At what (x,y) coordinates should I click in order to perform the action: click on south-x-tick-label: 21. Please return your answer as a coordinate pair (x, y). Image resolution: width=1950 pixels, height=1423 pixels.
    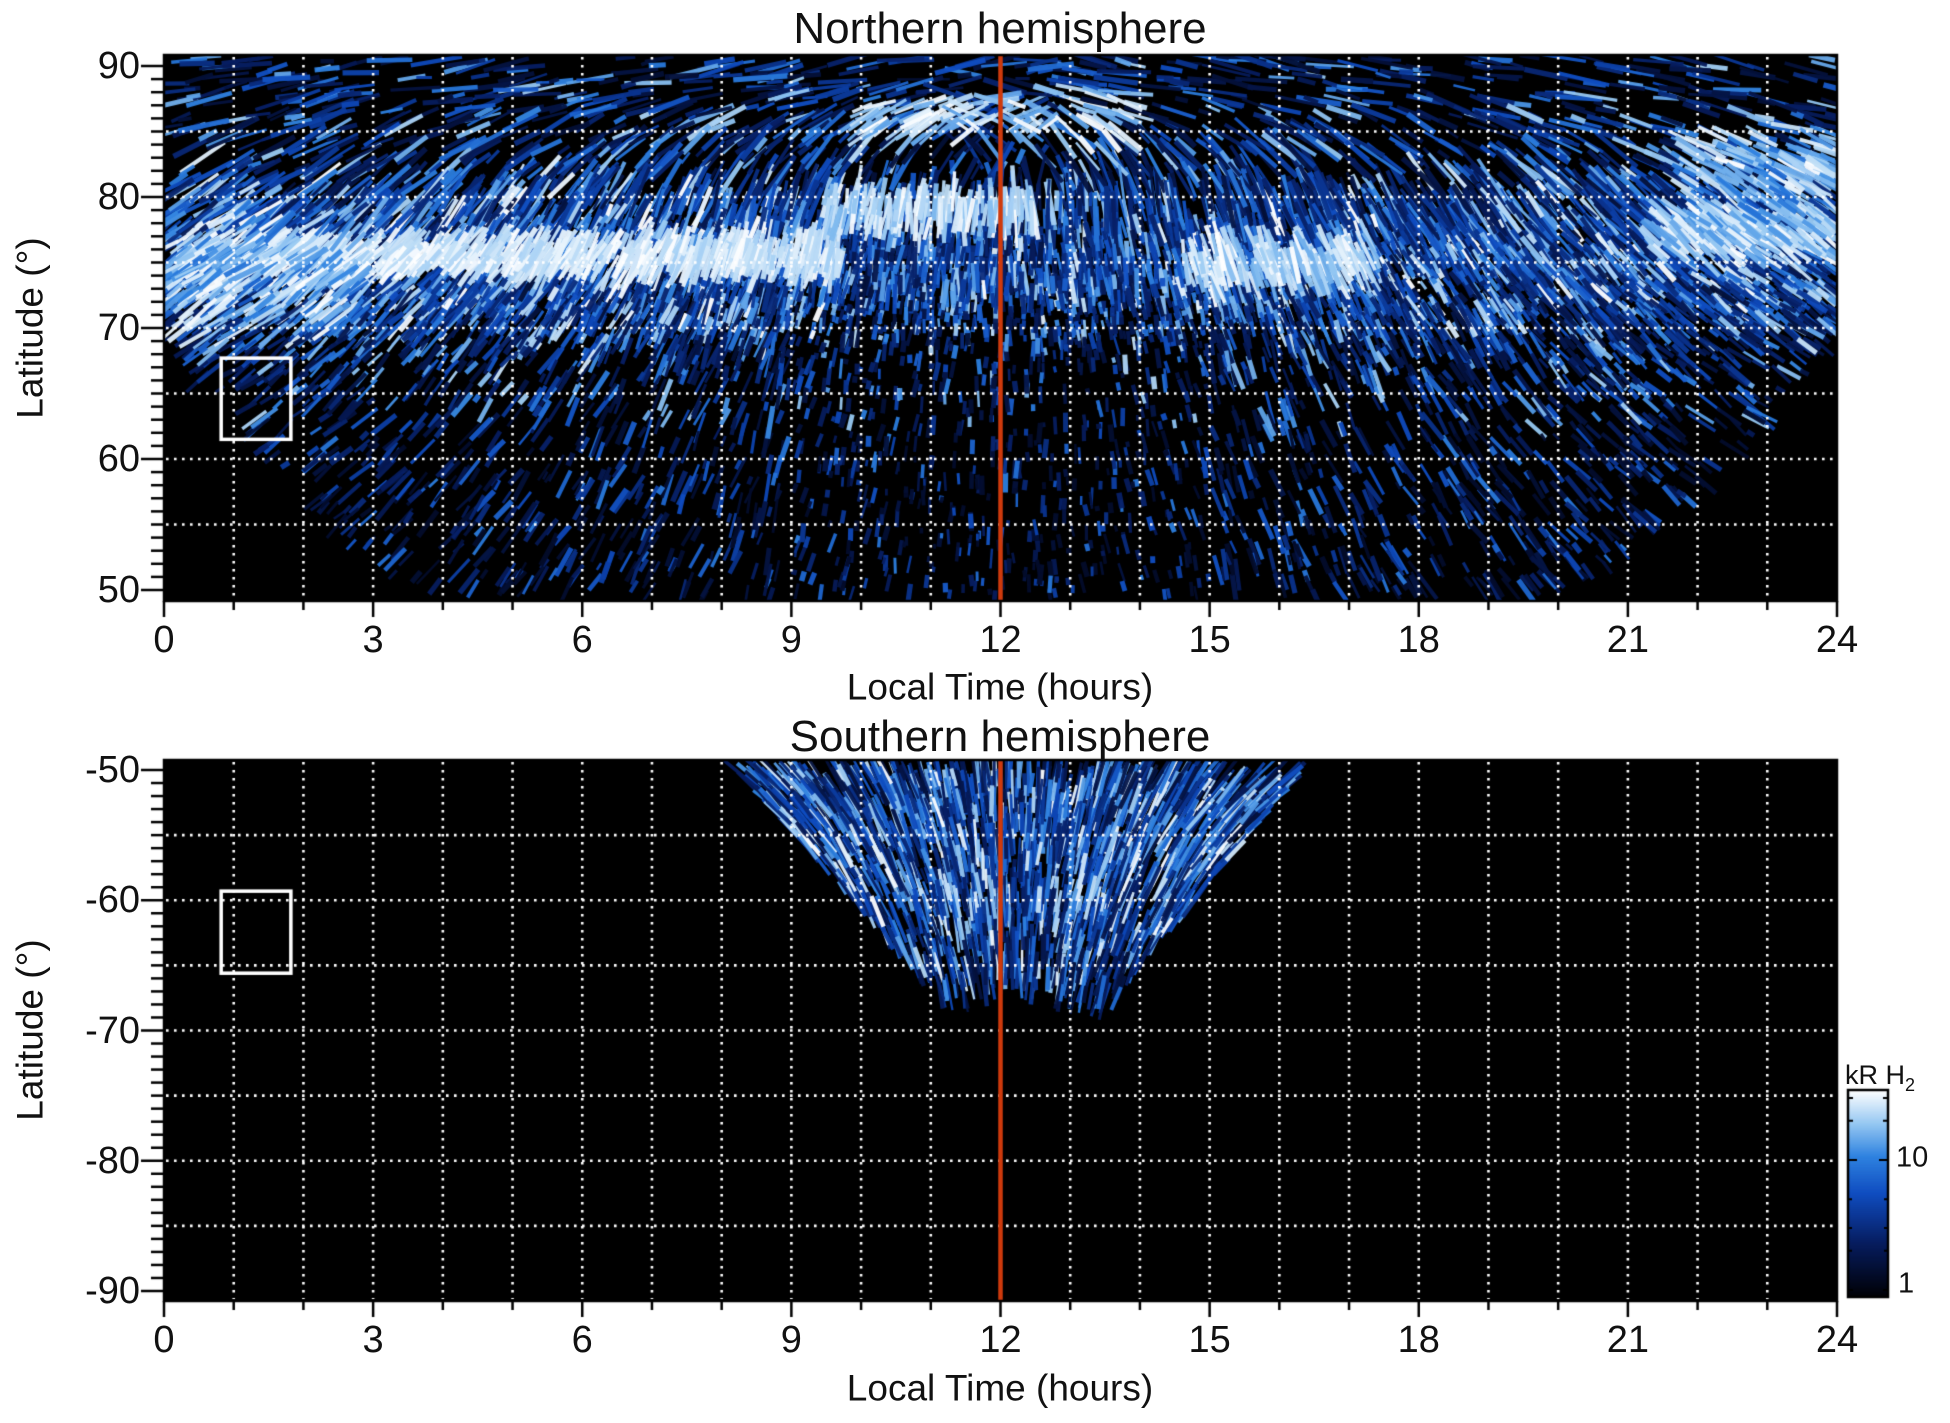
    Looking at the image, I should click on (1628, 1340).